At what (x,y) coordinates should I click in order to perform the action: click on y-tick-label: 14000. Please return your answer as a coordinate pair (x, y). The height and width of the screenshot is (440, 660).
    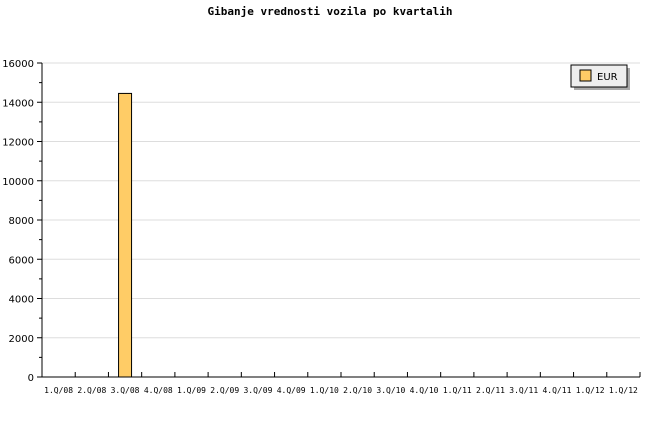
    Looking at the image, I should click on (18, 103).